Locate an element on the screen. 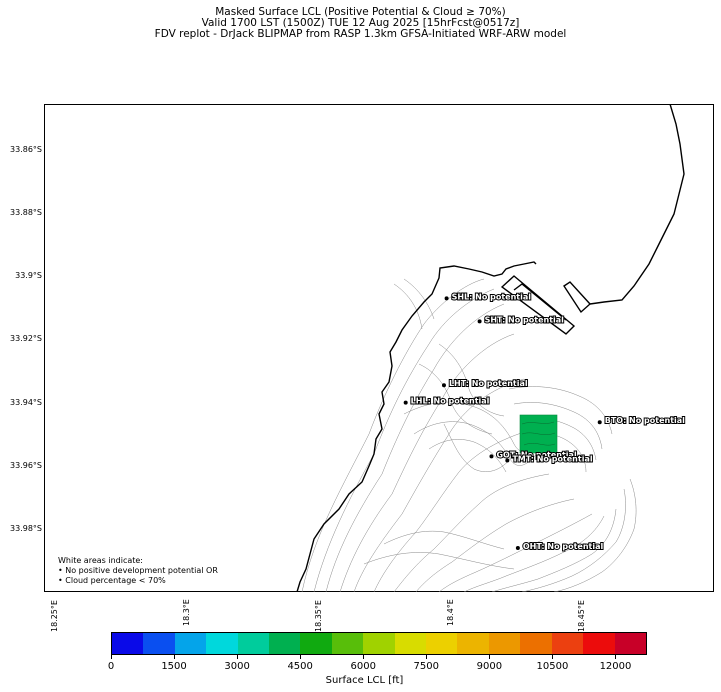 The image size is (721, 692). colorbar-tick-label: 3000 is located at coordinates (237, 666).